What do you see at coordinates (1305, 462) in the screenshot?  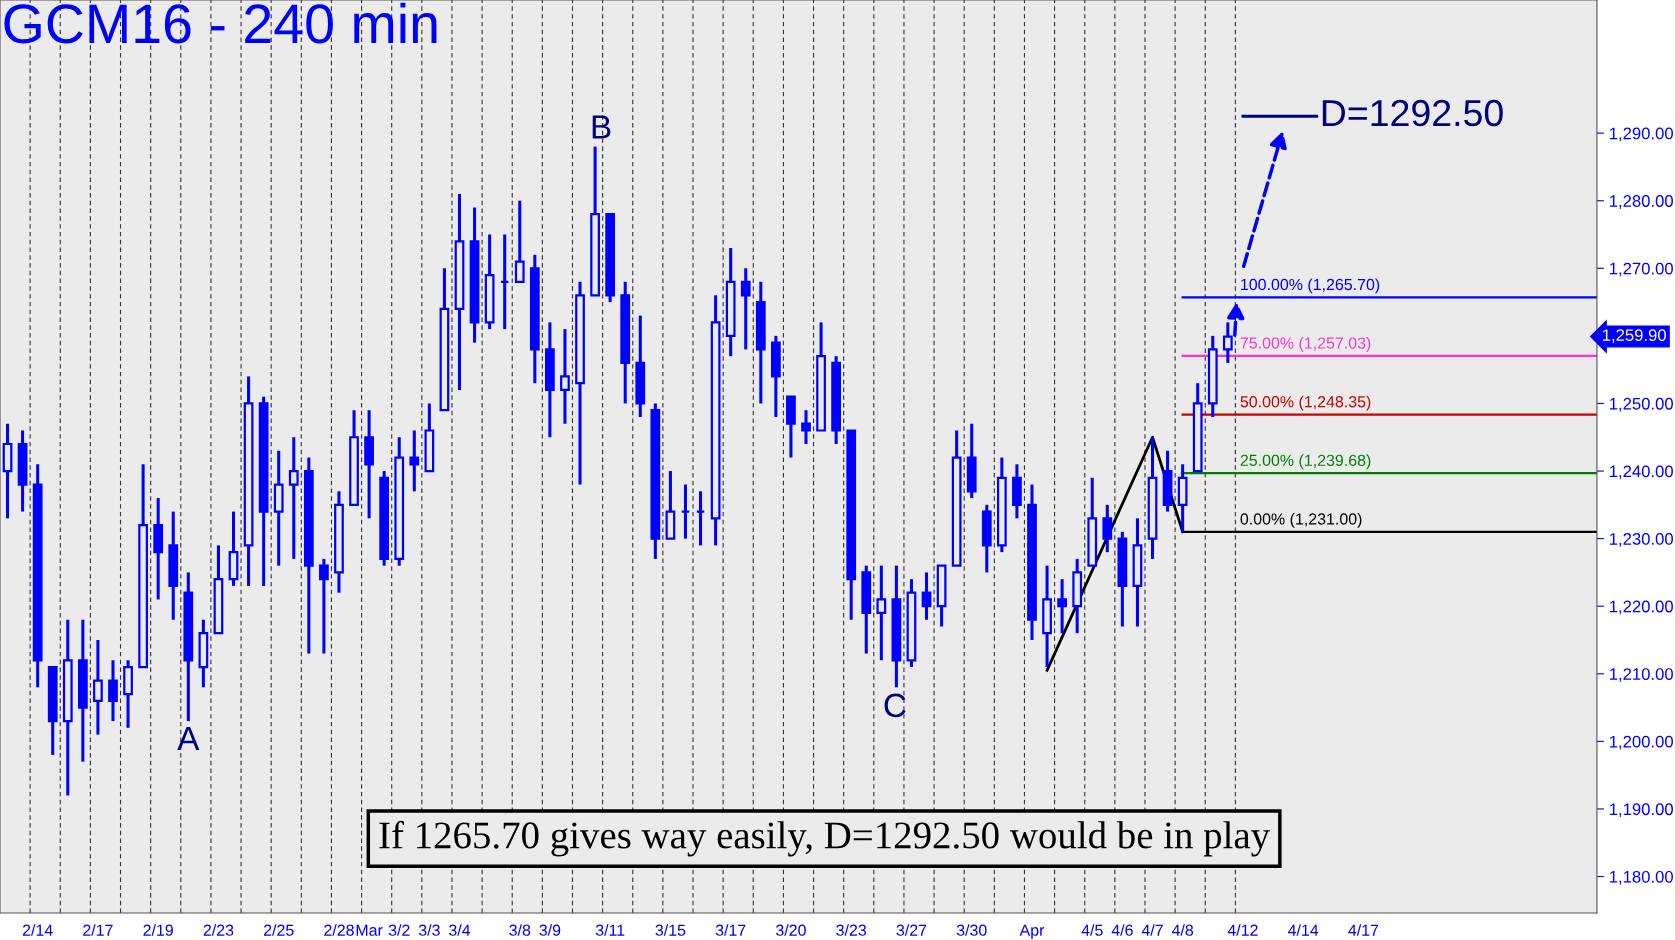 I see `ref-line-label: 25.00% (1,239.68)` at bounding box center [1305, 462].